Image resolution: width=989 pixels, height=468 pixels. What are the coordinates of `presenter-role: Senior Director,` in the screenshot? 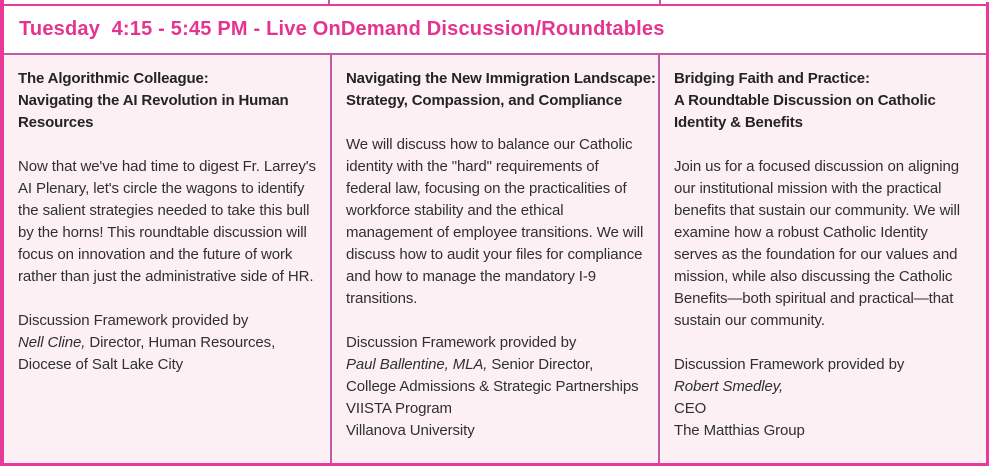 It's located at (540, 364).